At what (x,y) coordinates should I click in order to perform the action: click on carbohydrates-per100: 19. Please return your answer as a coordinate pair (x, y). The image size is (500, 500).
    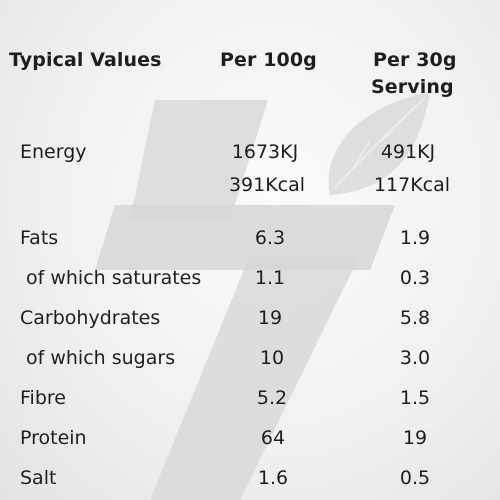
    Looking at the image, I should click on (270, 318).